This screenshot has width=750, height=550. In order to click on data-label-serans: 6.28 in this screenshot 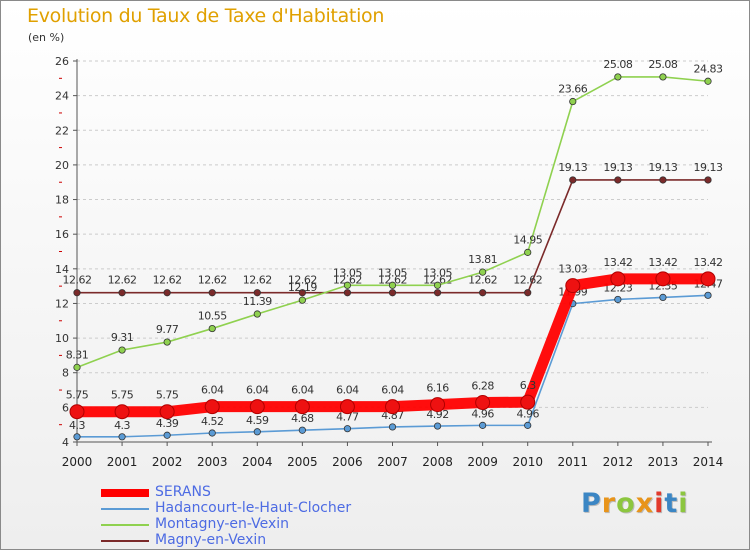, I will do `click(482, 386)`.